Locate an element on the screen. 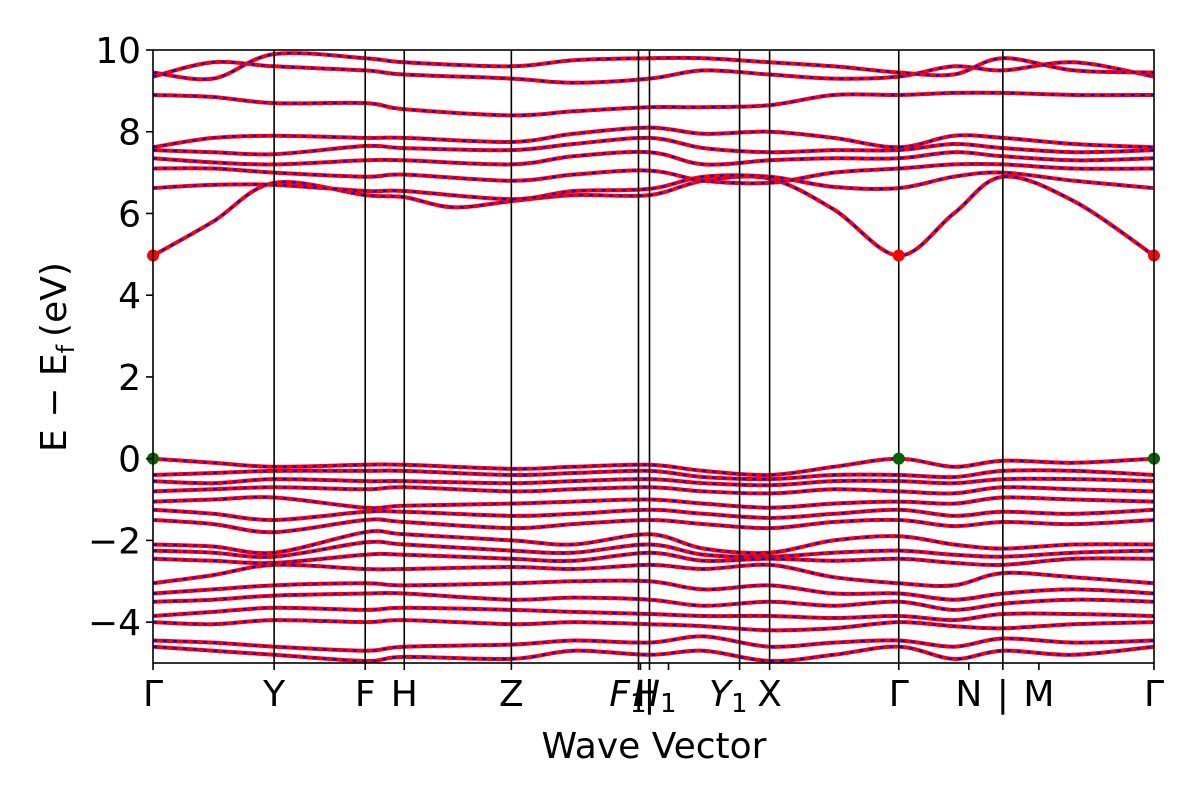 This screenshot has width=1200, height=800. y-tick-label-1: −2 is located at coordinates (114, 541).